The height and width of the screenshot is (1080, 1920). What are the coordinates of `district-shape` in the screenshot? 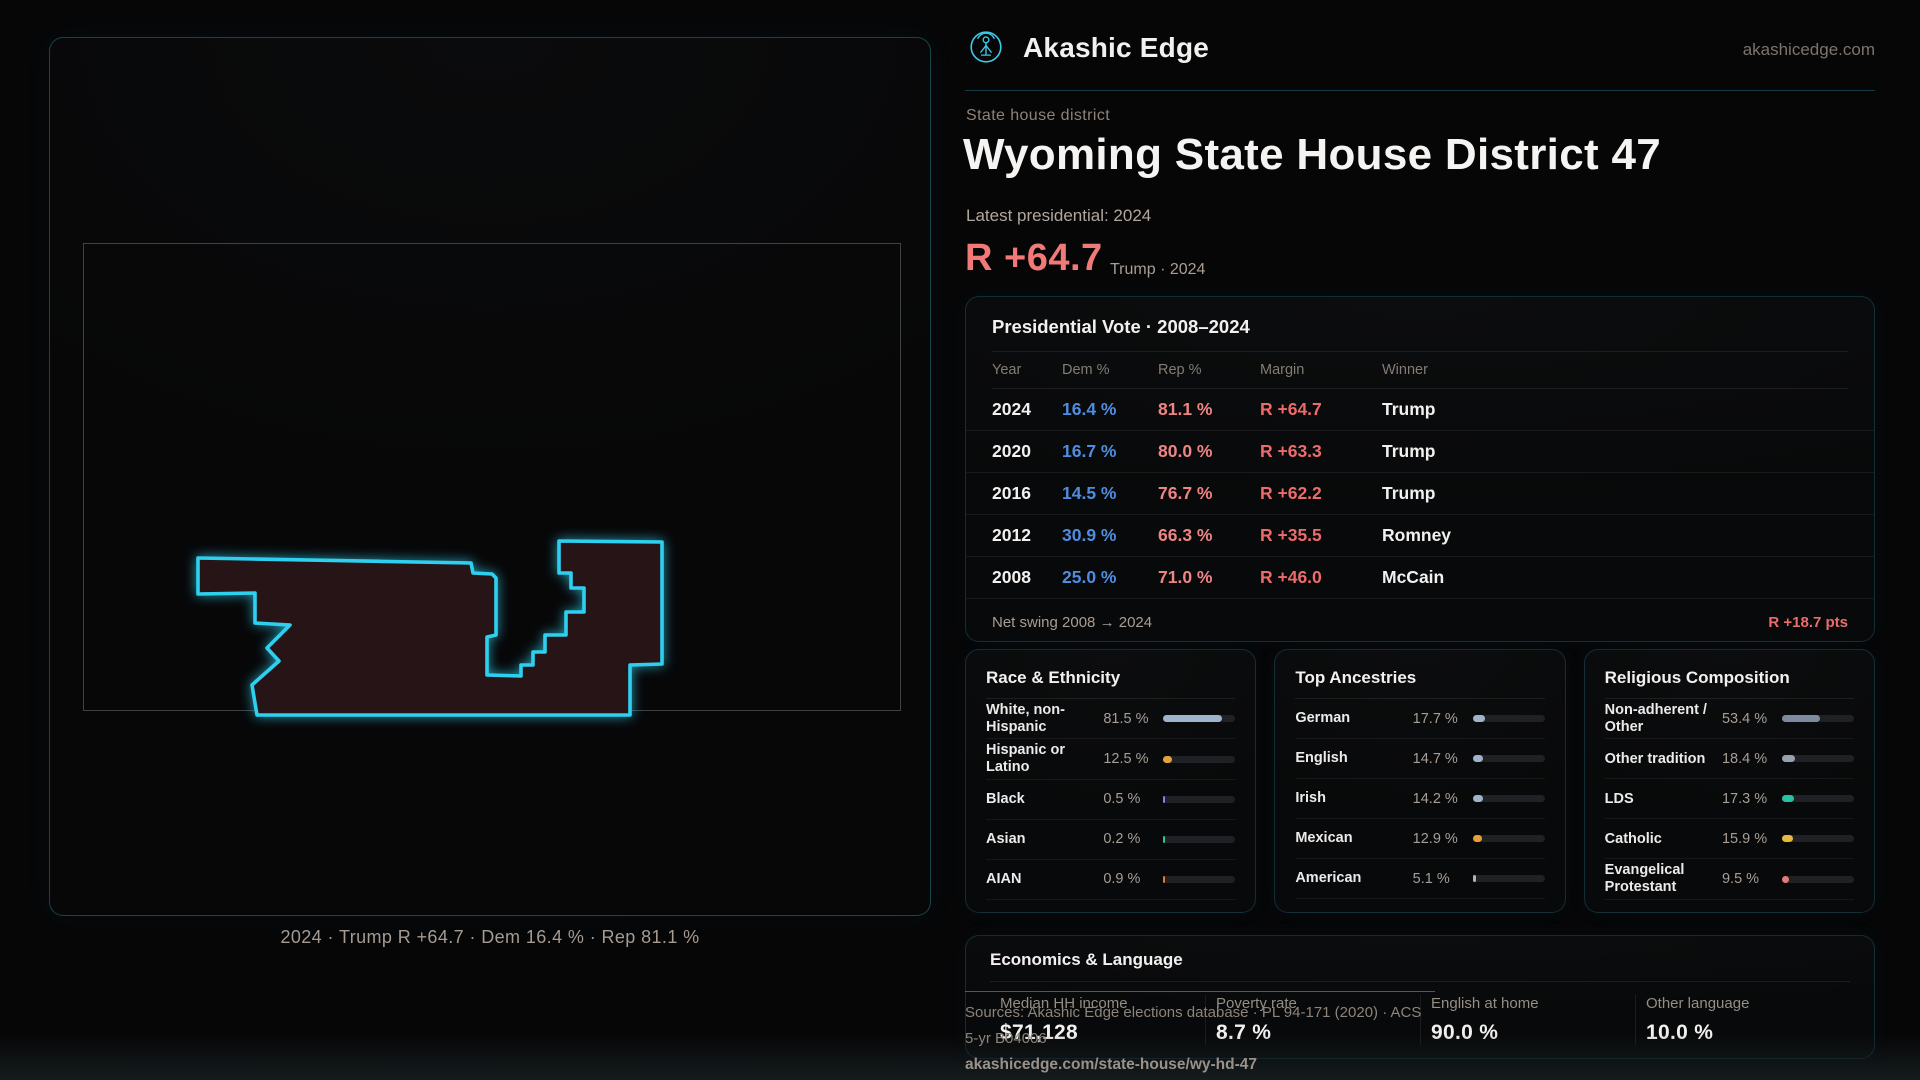 It's located at (430, 628).